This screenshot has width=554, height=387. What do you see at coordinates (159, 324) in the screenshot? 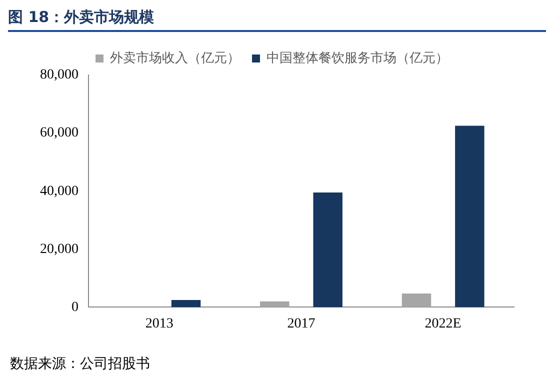
I see `x-tick-label: 2013` at bounding box center [159, 324].